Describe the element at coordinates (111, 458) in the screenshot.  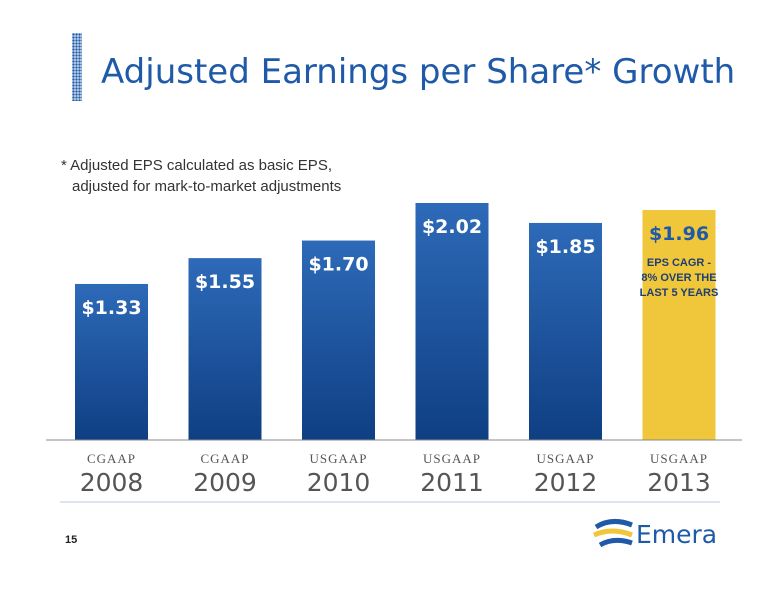
I see `category-basis-2008: CGAAP` at that location.